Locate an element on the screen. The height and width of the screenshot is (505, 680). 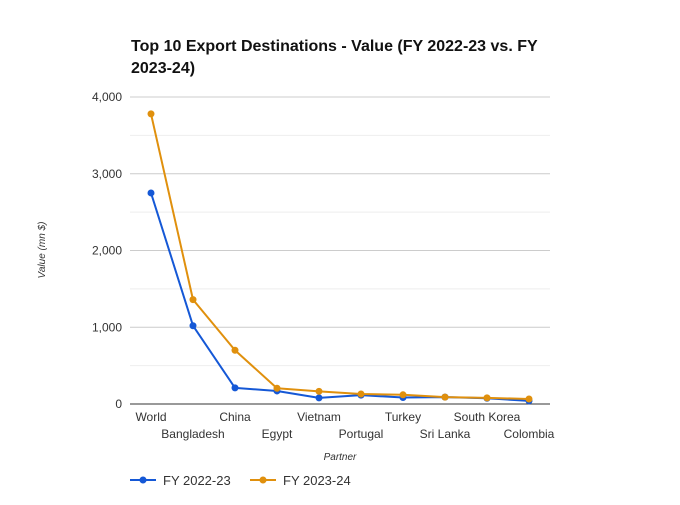
x-tick-label: Portugal is located at coordinates (361, 434).